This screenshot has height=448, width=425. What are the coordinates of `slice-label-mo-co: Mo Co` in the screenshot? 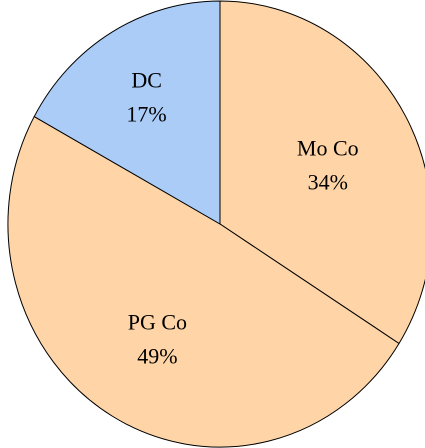 It's located at (328, 148).